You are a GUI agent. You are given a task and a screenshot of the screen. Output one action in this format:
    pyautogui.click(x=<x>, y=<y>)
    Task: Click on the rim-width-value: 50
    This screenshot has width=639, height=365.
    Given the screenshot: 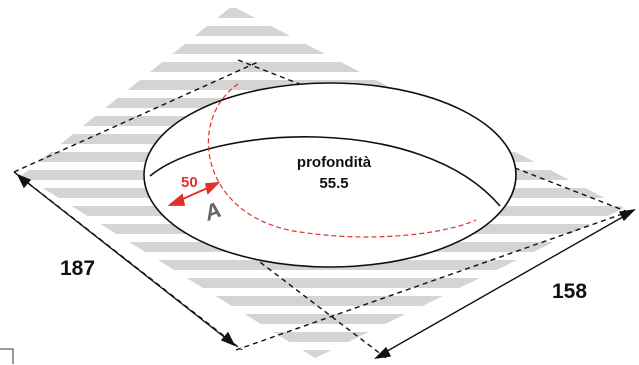 What is the action you would take?
    pyautogui.click(x=189, y=182)
    